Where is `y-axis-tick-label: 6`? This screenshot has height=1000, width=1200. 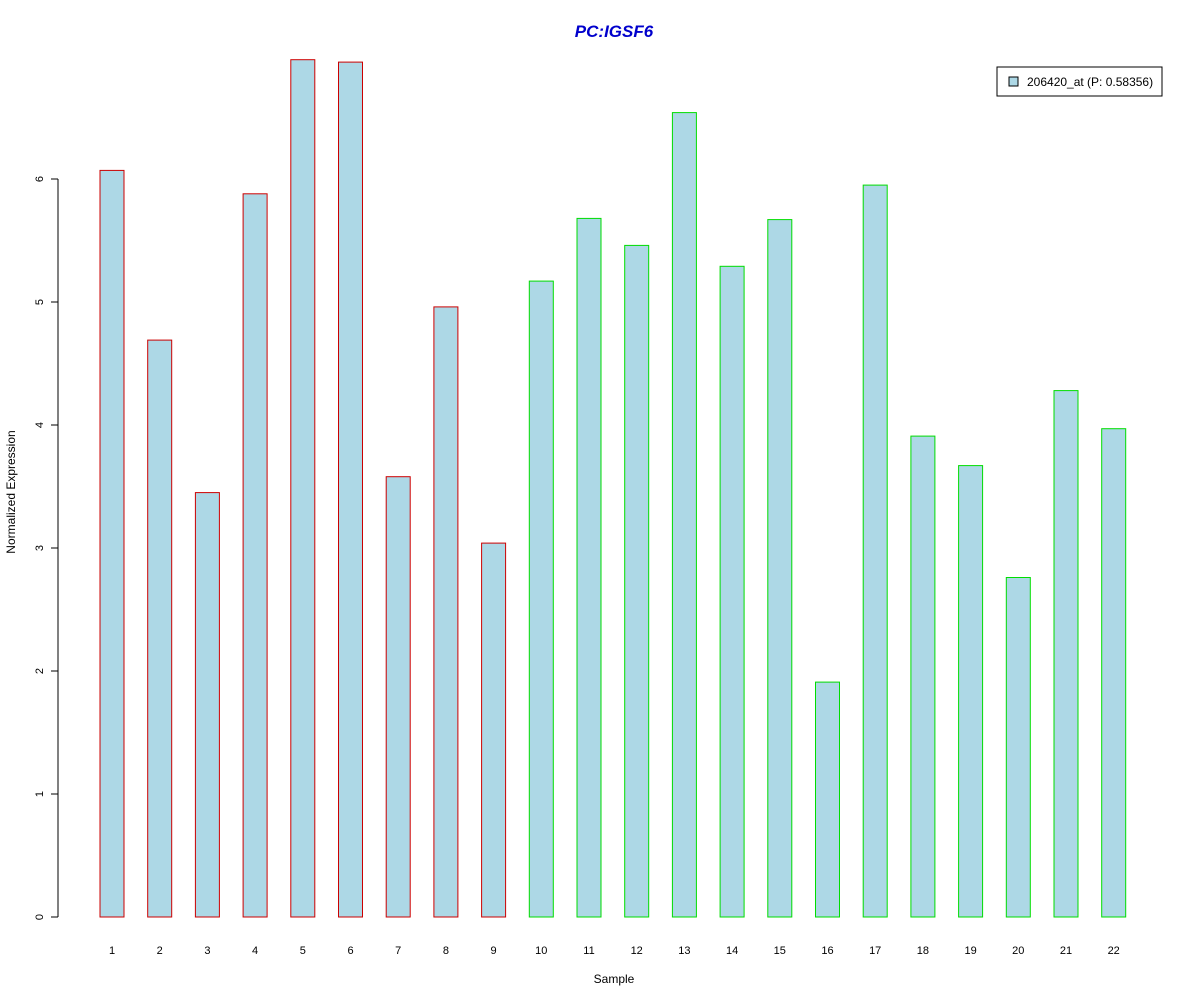
y-axis-tick-label: 6 is located at coordinates (40, 179).